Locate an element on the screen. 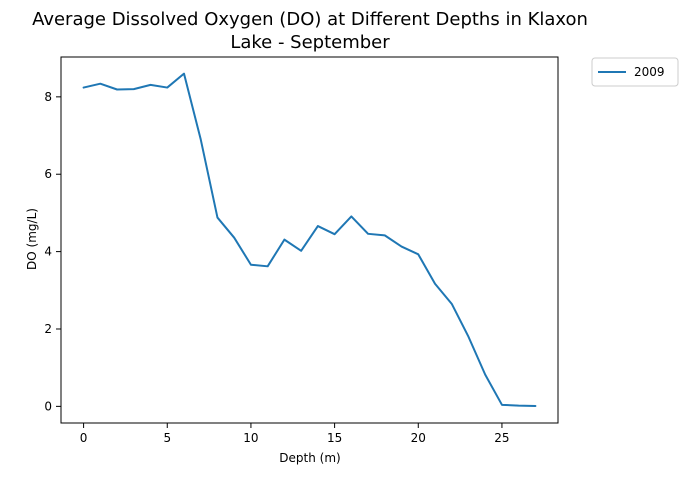 The image size is (685, 479). y-axis-label: DO (mg/L) is located at coordinates (32, 239).